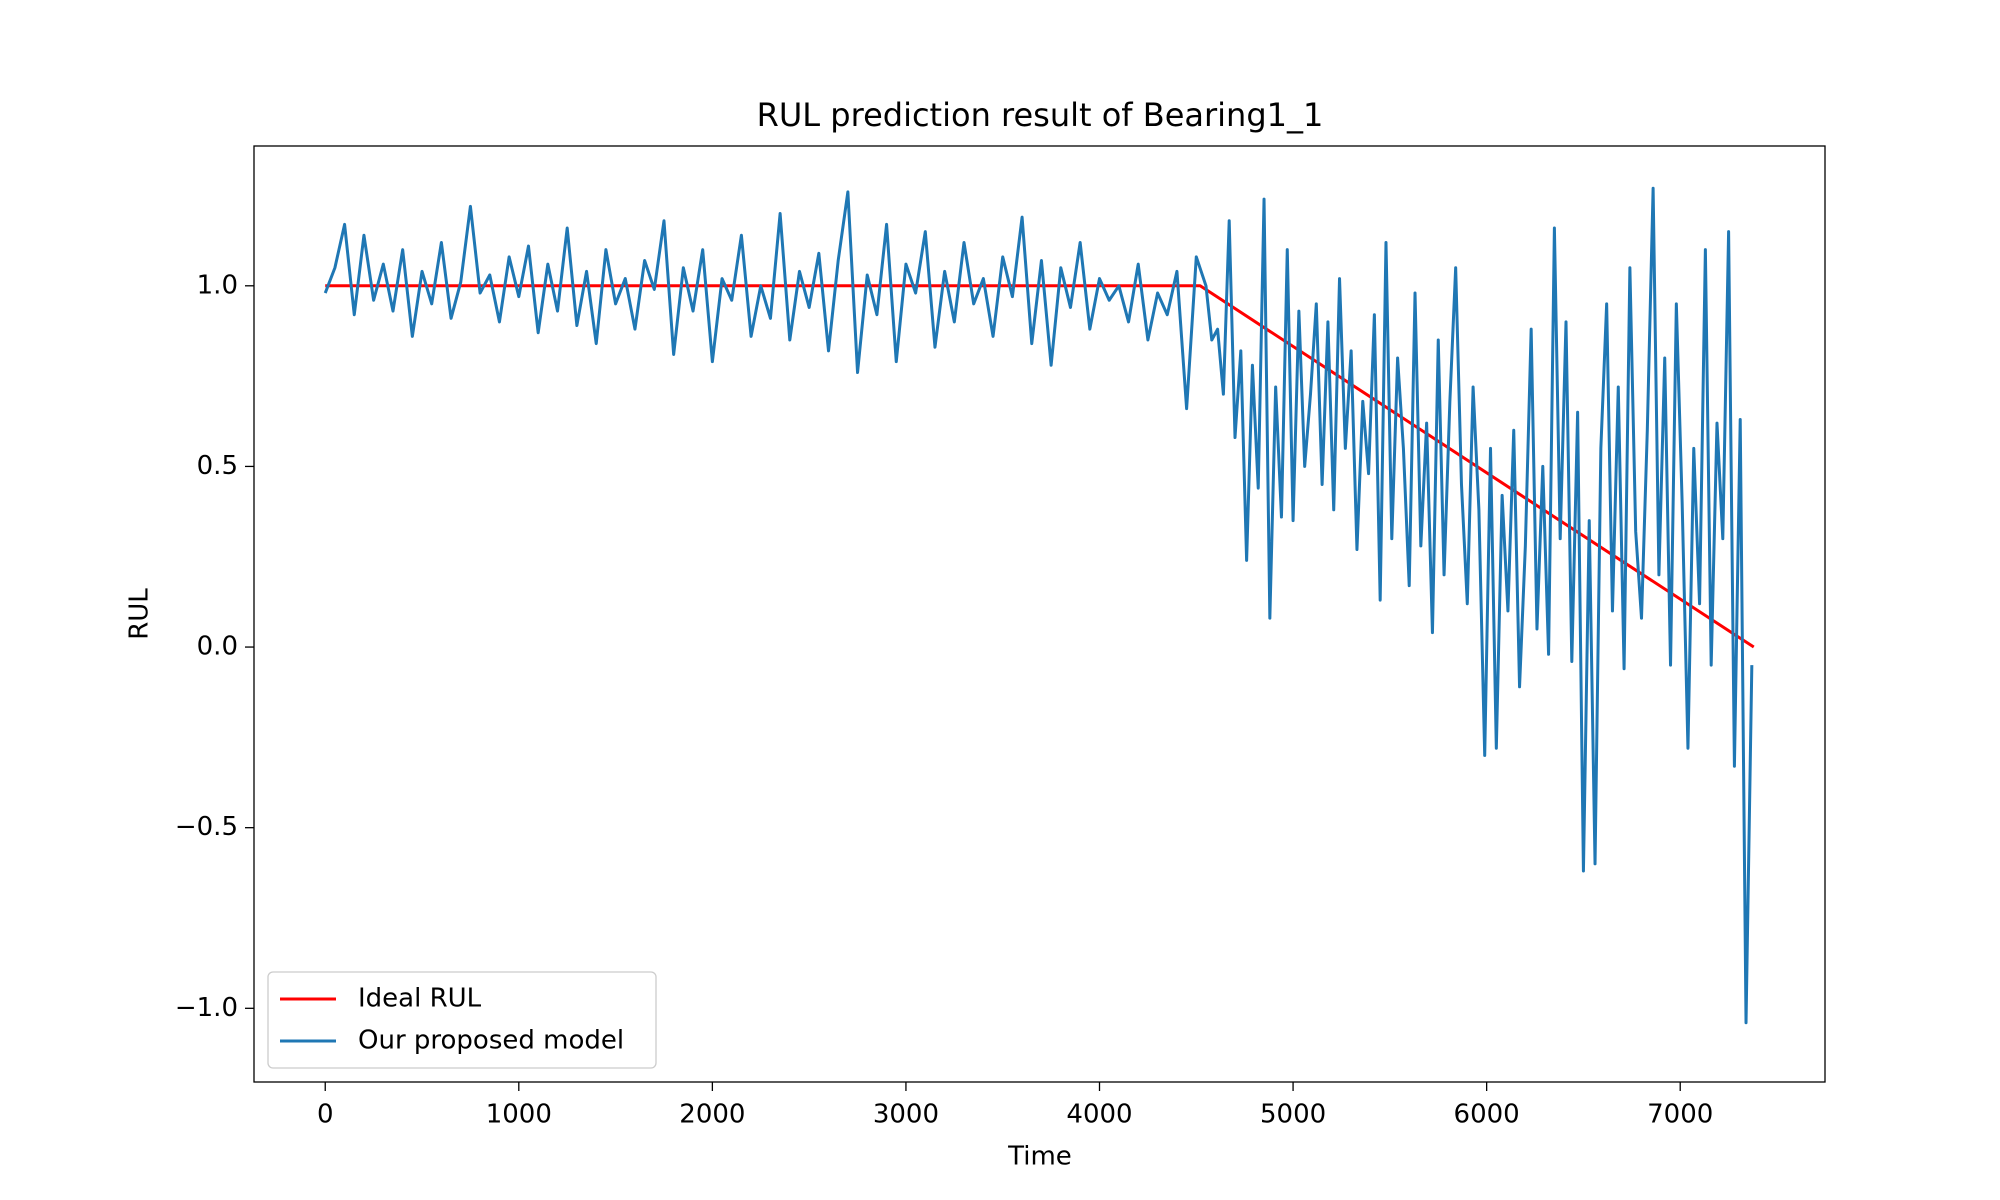 The height and width of the screenshot is (1200, 2000). Describe the element at coordinates (217, 466) in the screenshot. I see `y-tick-label: 0.5` at that location.